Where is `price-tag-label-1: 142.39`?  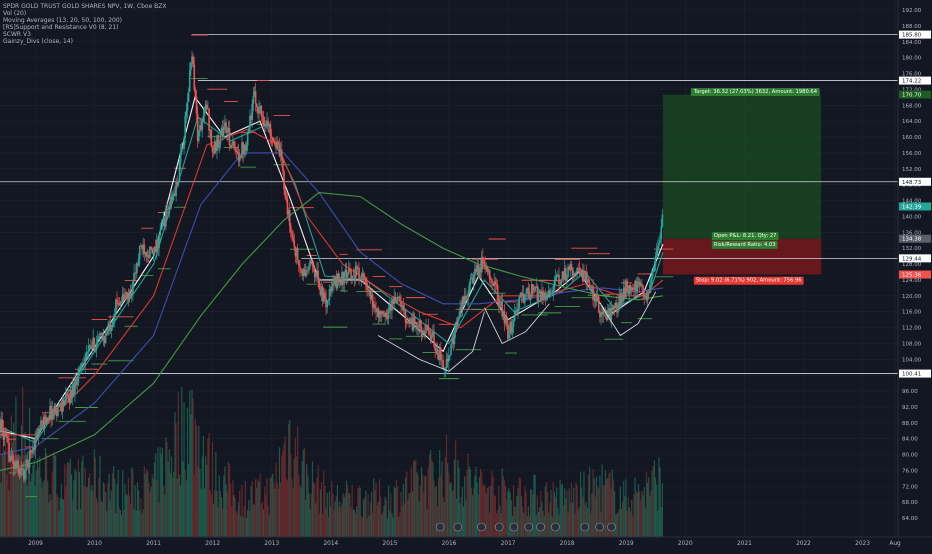 price-tag-label-1: 142.39 is located at coordinates (912, 208).